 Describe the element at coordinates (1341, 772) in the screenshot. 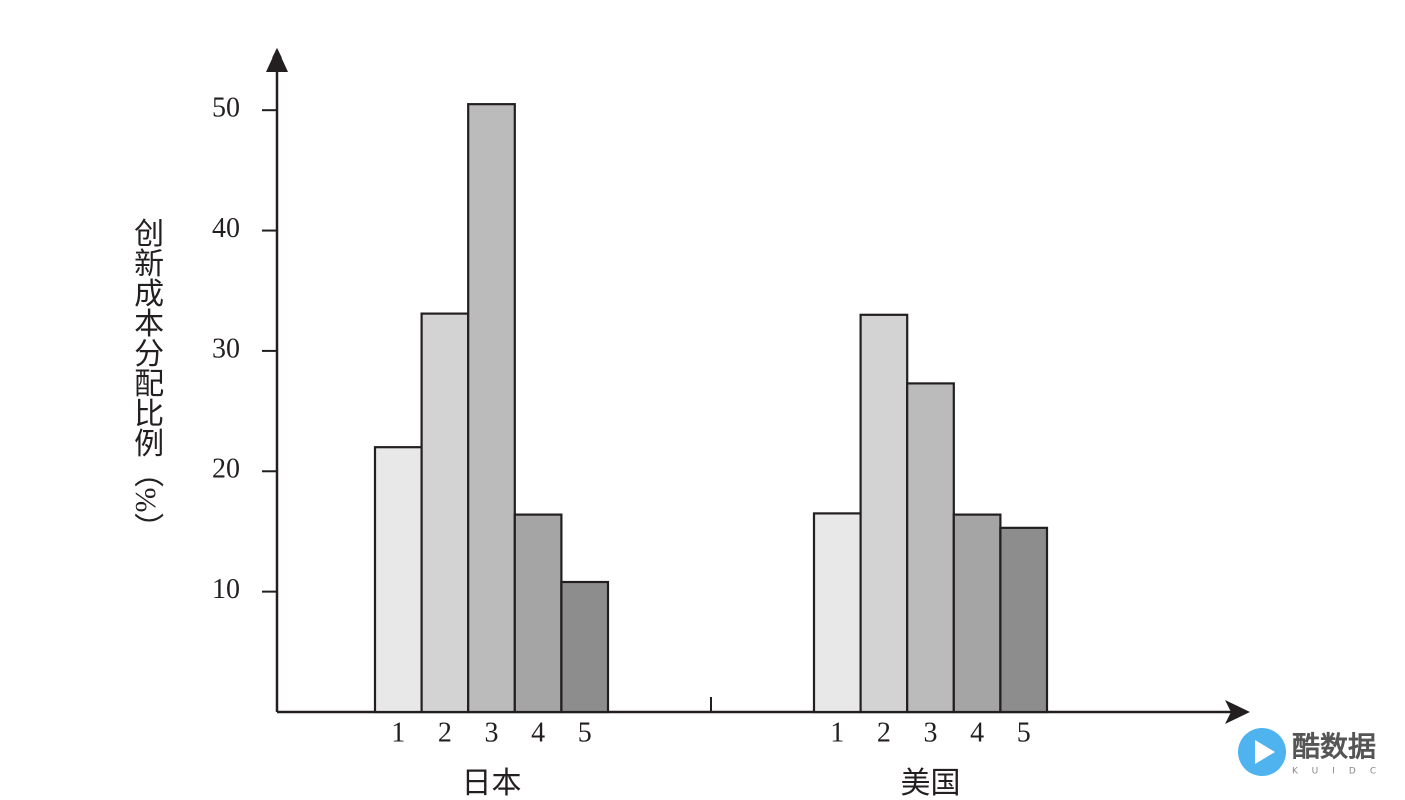

I see `watermark-sub: KUIDC` at that location.